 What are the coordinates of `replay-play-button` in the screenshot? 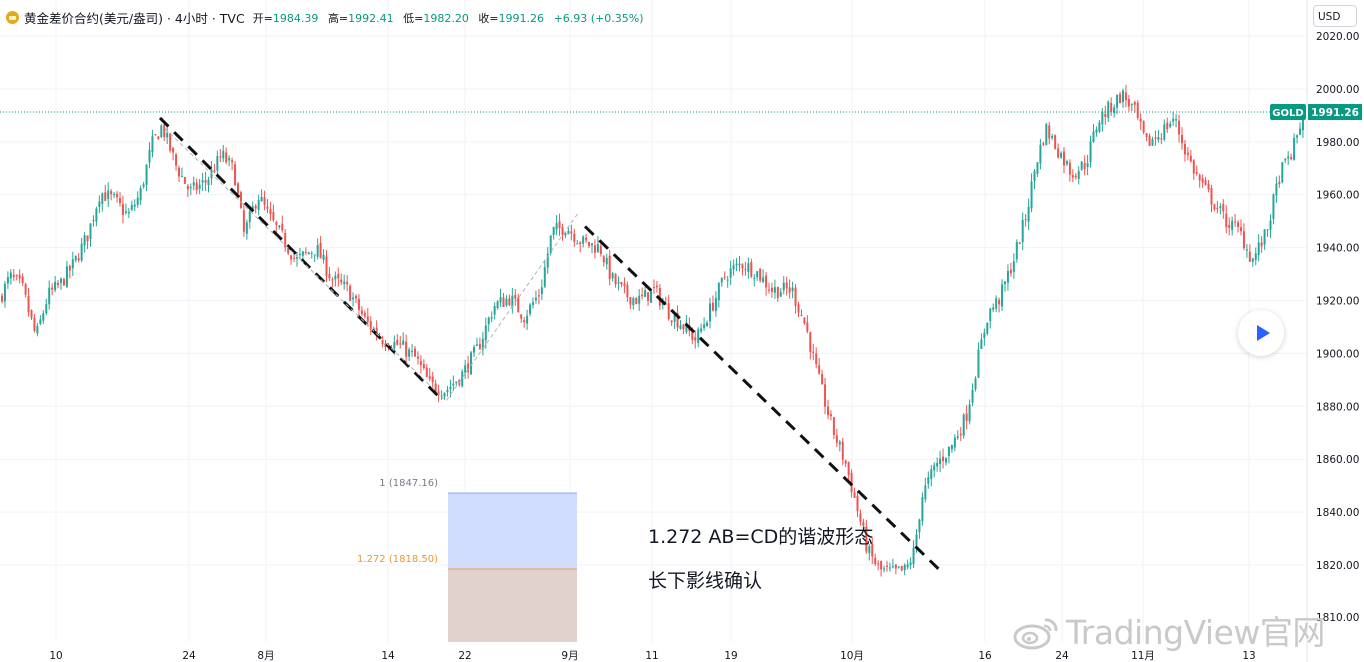 It's located at (1261, 333).